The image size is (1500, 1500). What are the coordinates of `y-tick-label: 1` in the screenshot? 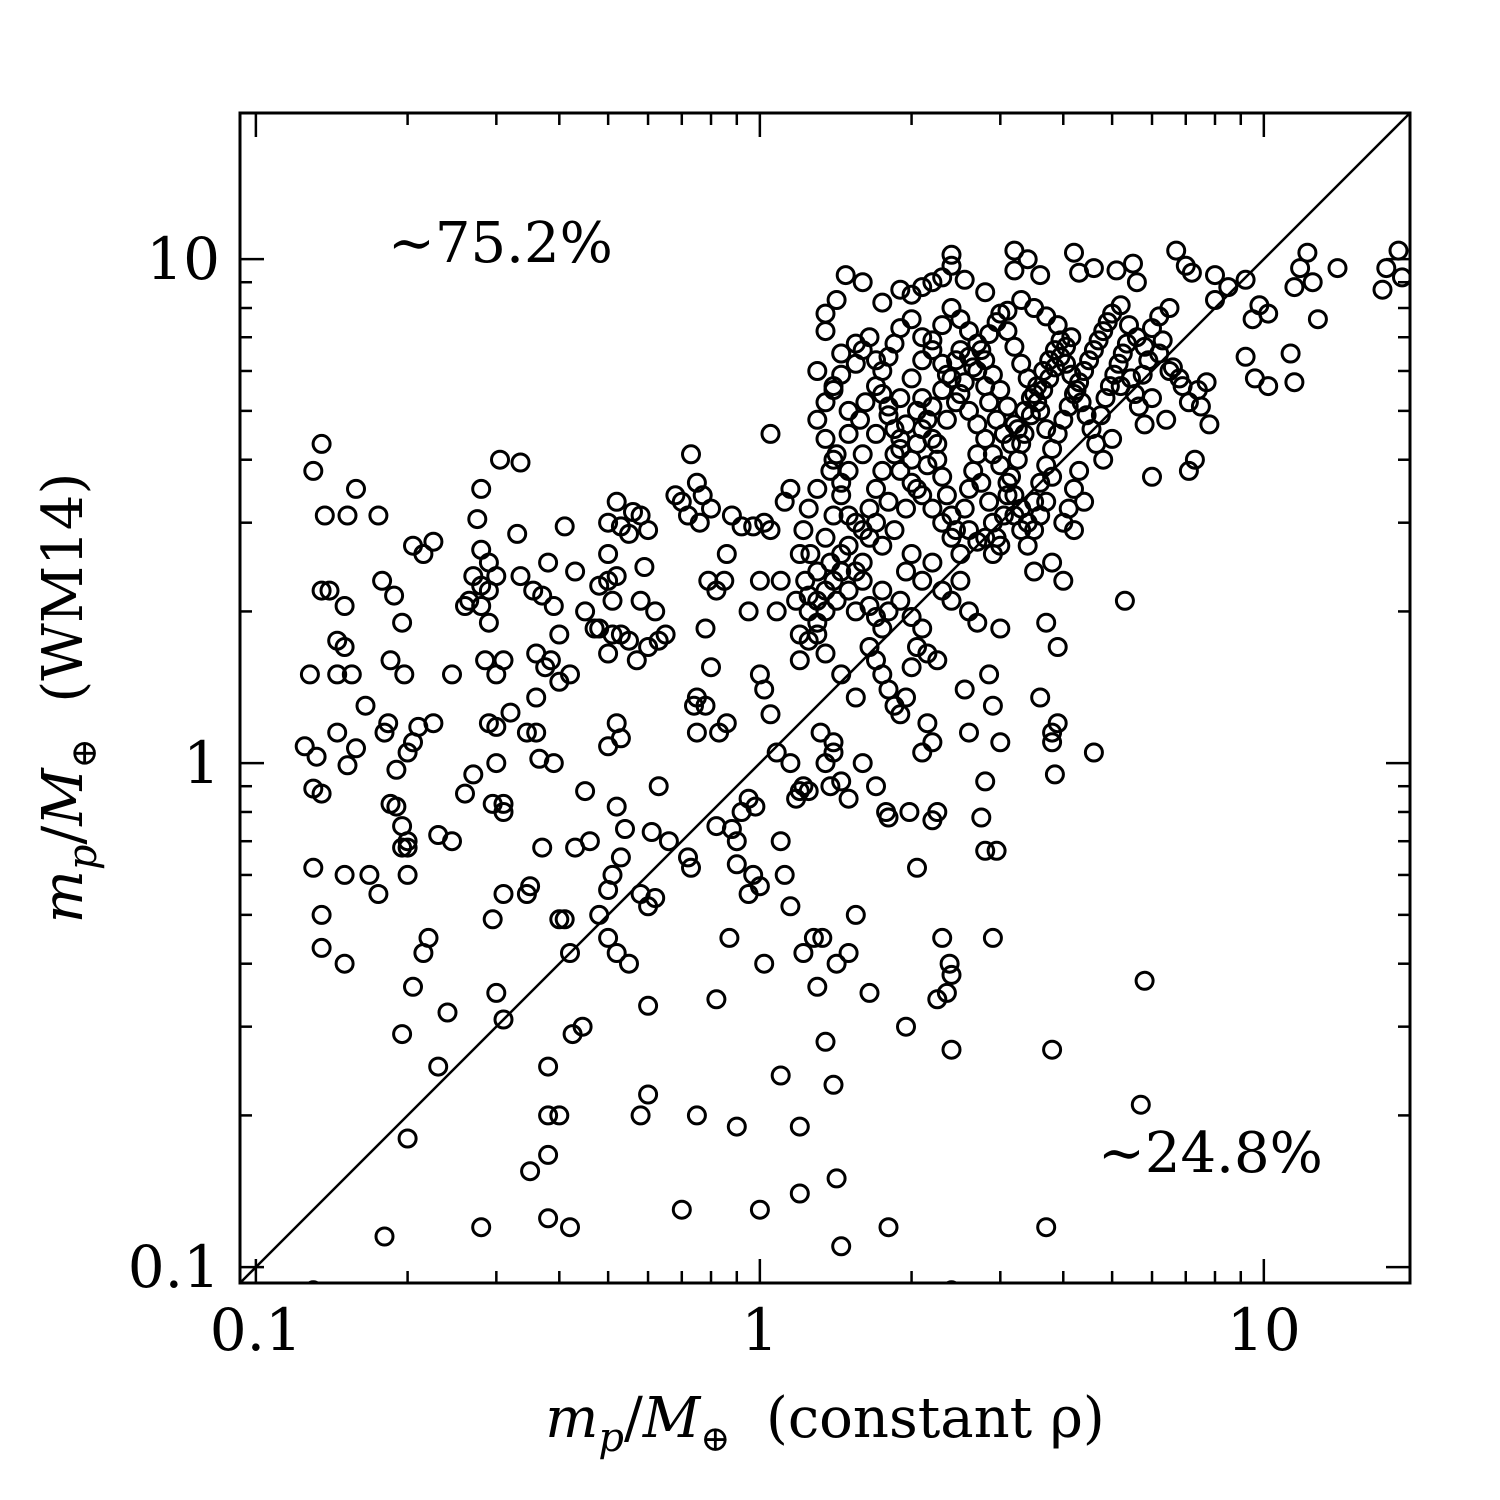 It's located at (201, 763).